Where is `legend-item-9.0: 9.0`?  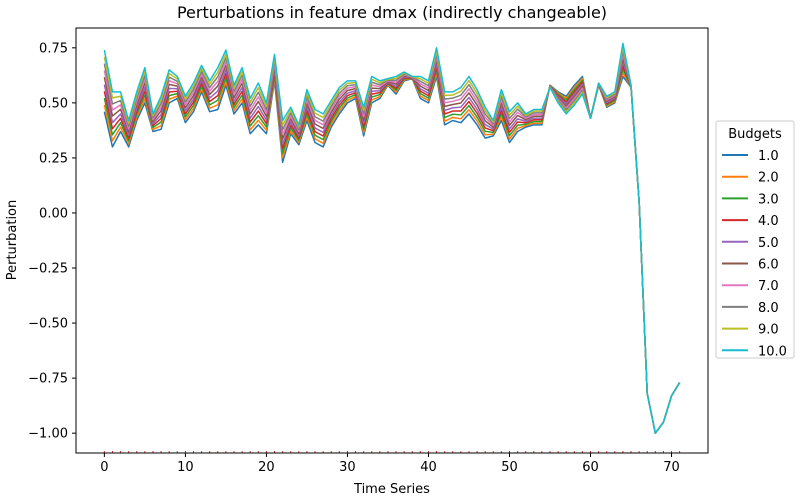 legend-item-9.0: 9.0 is located at coordinates (750, 330).